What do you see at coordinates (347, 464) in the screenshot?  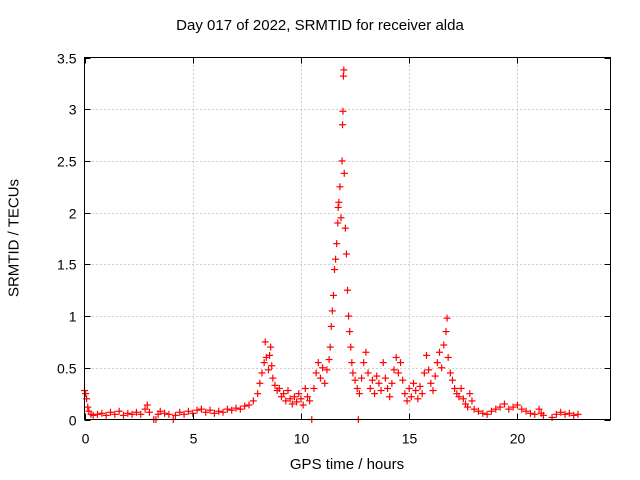 I see `x-axis-label: GPS time / hours` at bounding box center [347, 464].